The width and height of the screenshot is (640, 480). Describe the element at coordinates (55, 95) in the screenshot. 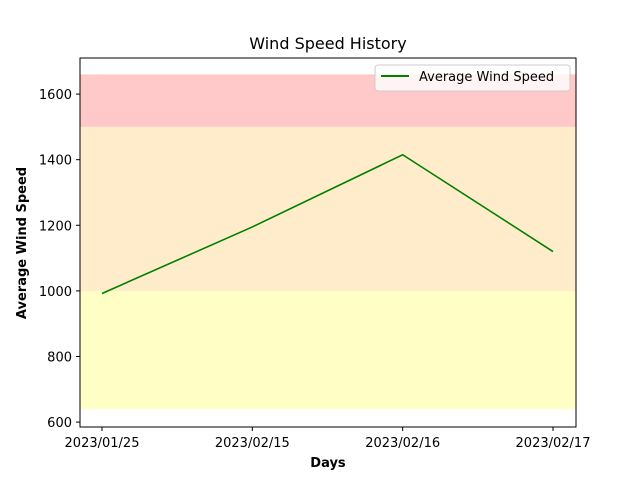

I see `y-tick-label: 1600` at that location.